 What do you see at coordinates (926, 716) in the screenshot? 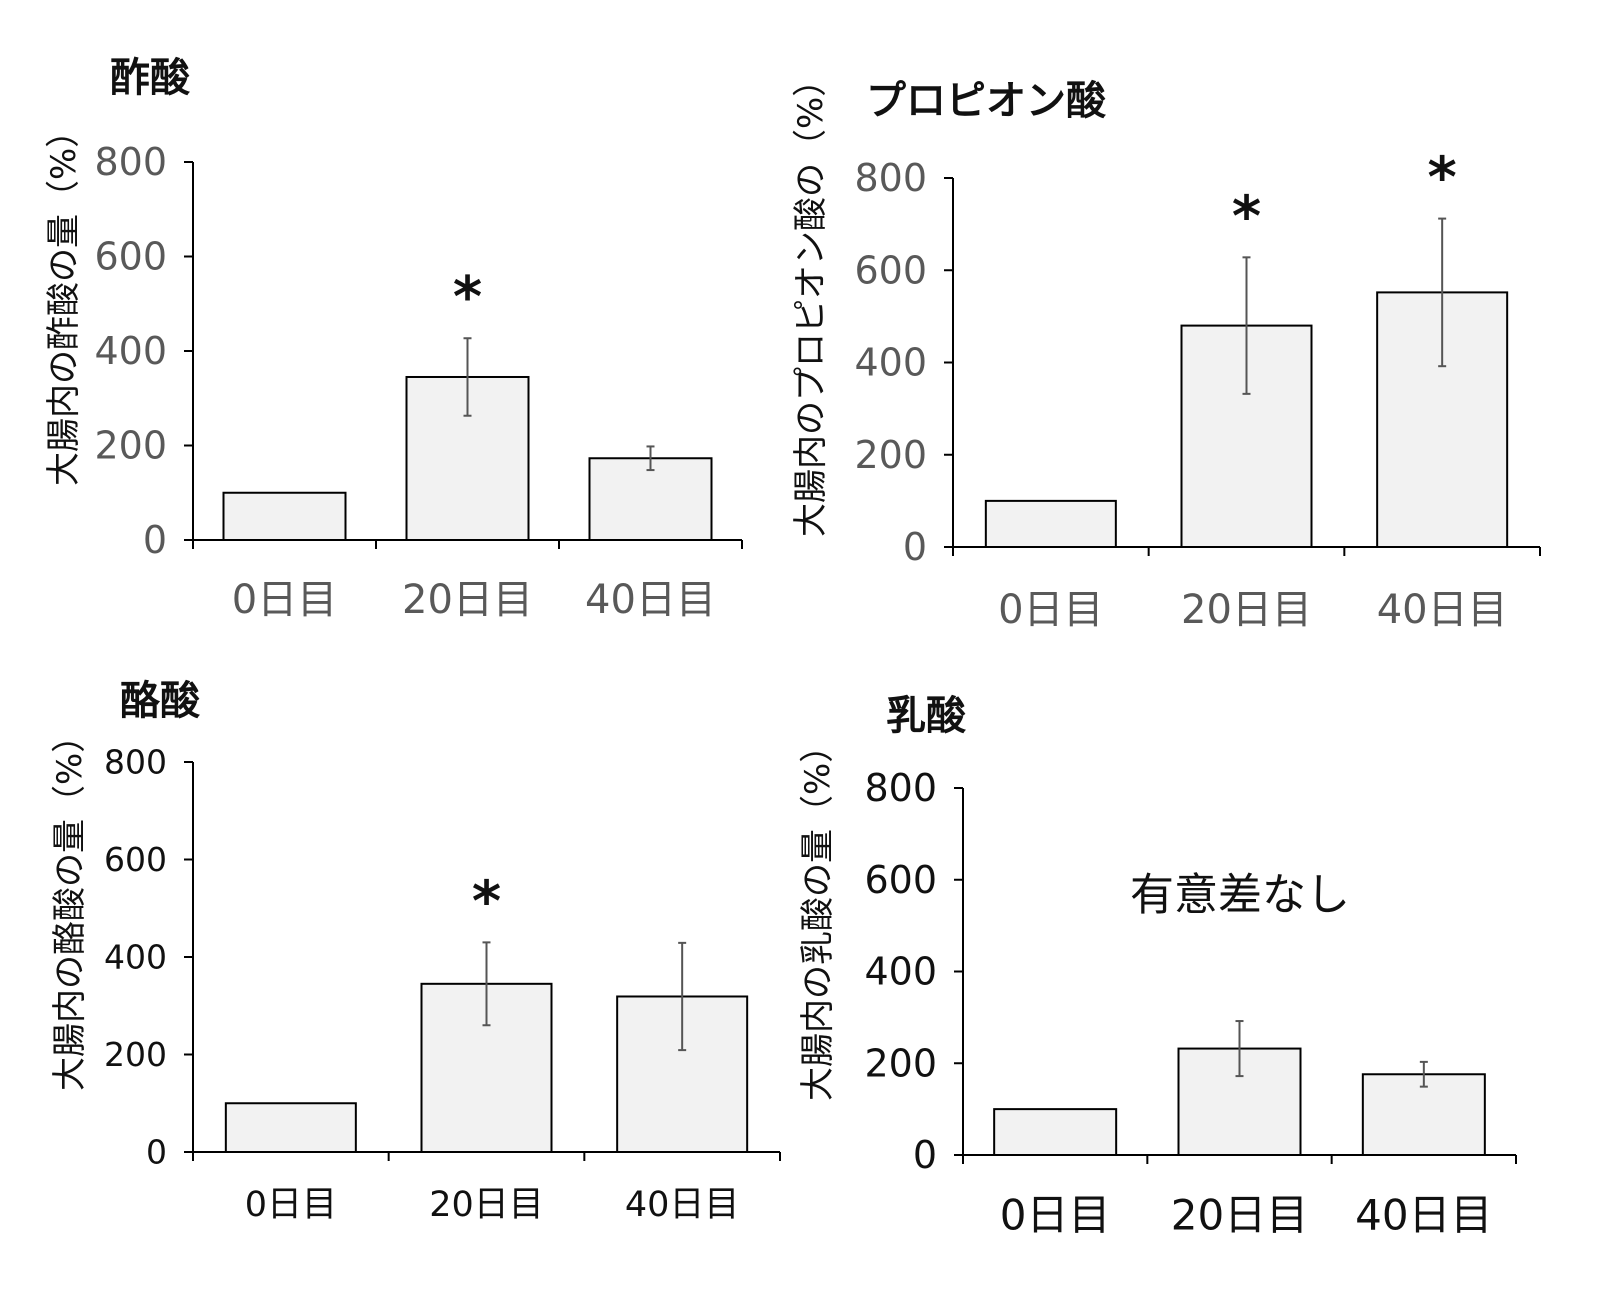
I see `chart-title: 乳酸` at bounding box center [926, 716].